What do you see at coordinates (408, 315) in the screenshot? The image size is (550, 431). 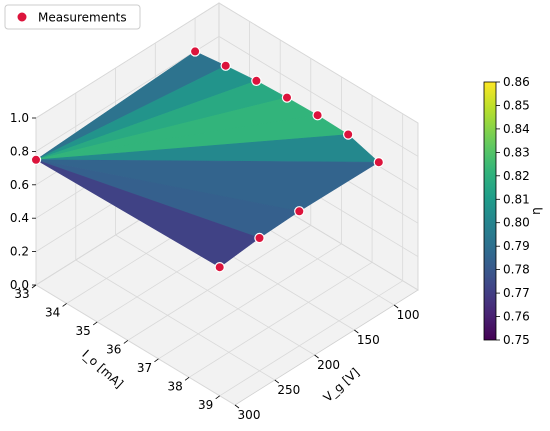 I see `x-tick-label: 100` at bounding box center [408, 315].